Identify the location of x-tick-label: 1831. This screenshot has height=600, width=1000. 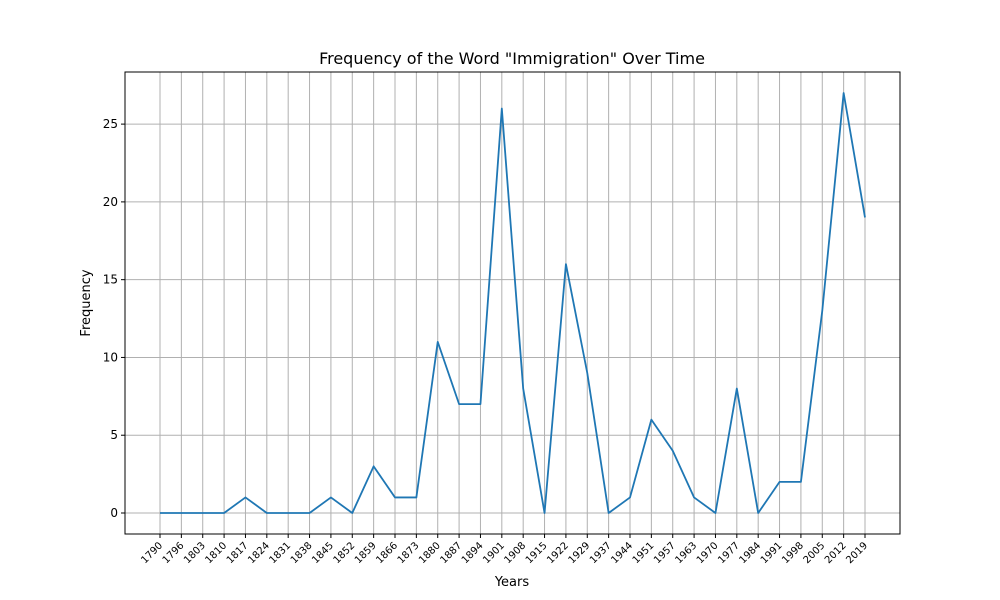
(281, 553).